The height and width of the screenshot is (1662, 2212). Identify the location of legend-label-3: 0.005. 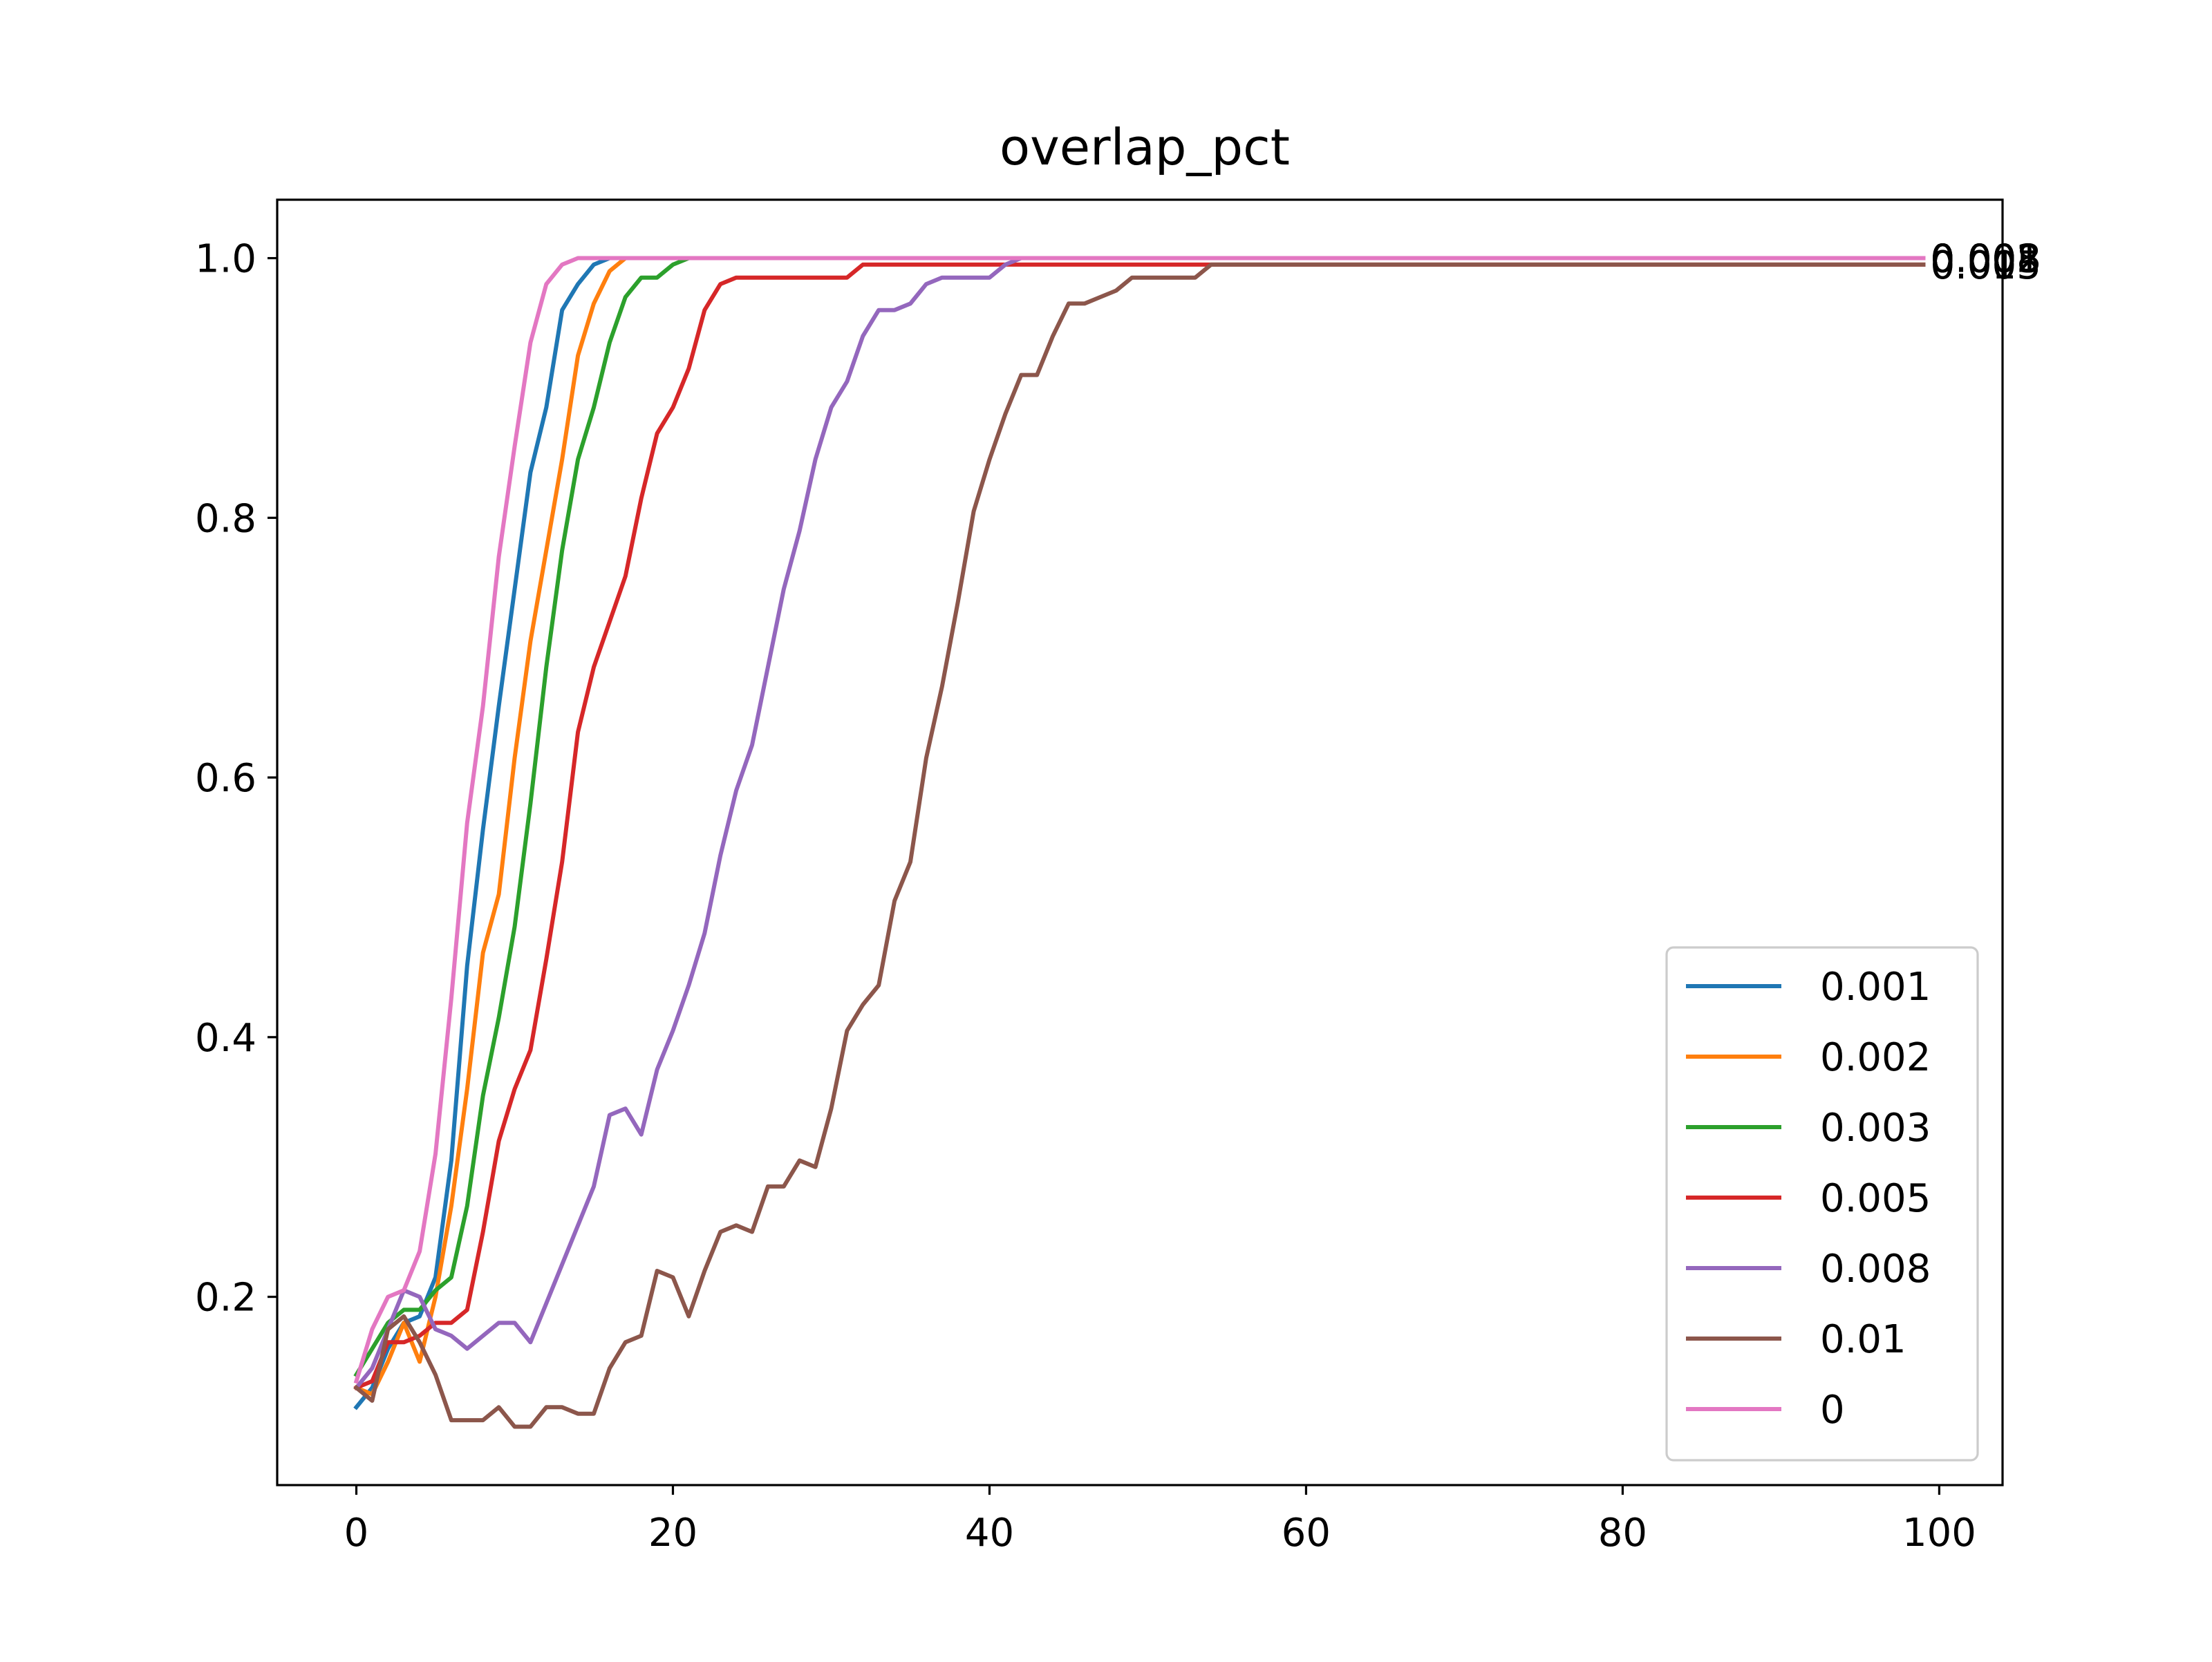
(1876, 1198).